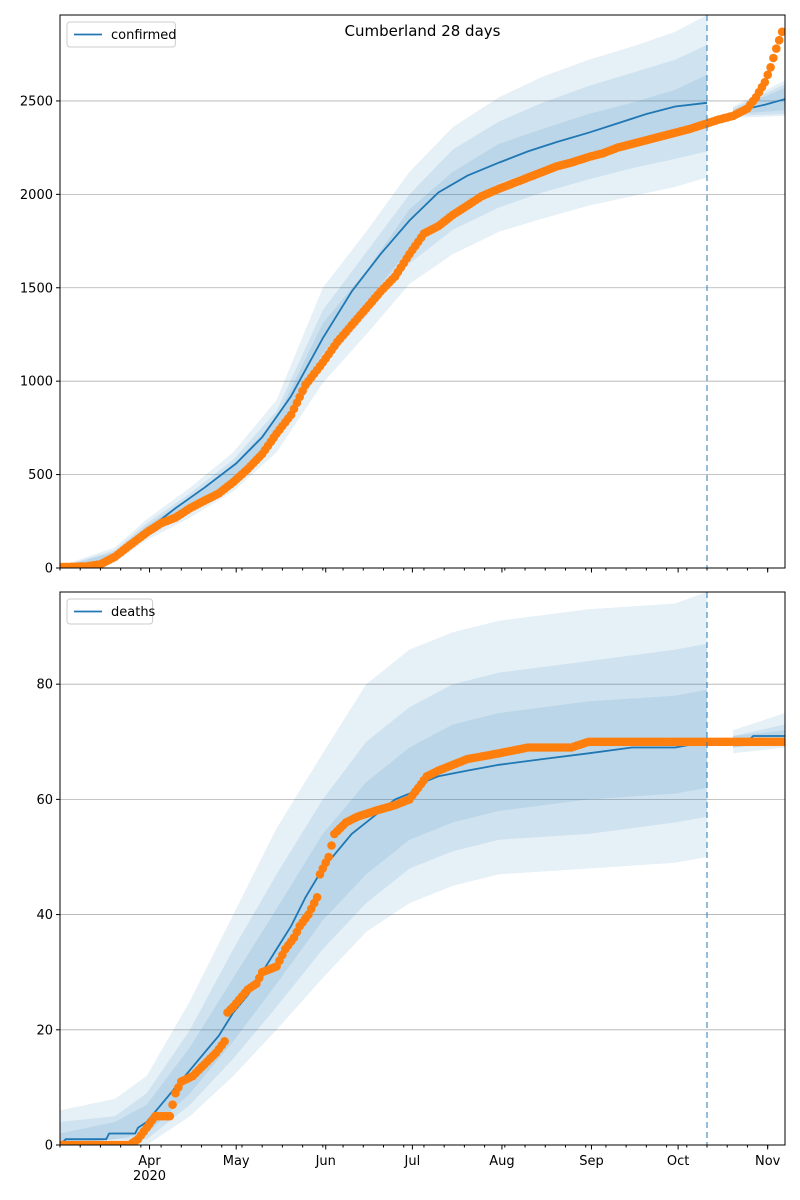  What do you see at coordinates (44, 1030) in the screenshot?
I see `y-tick-label: 20` at bounding box center [44, 1030].